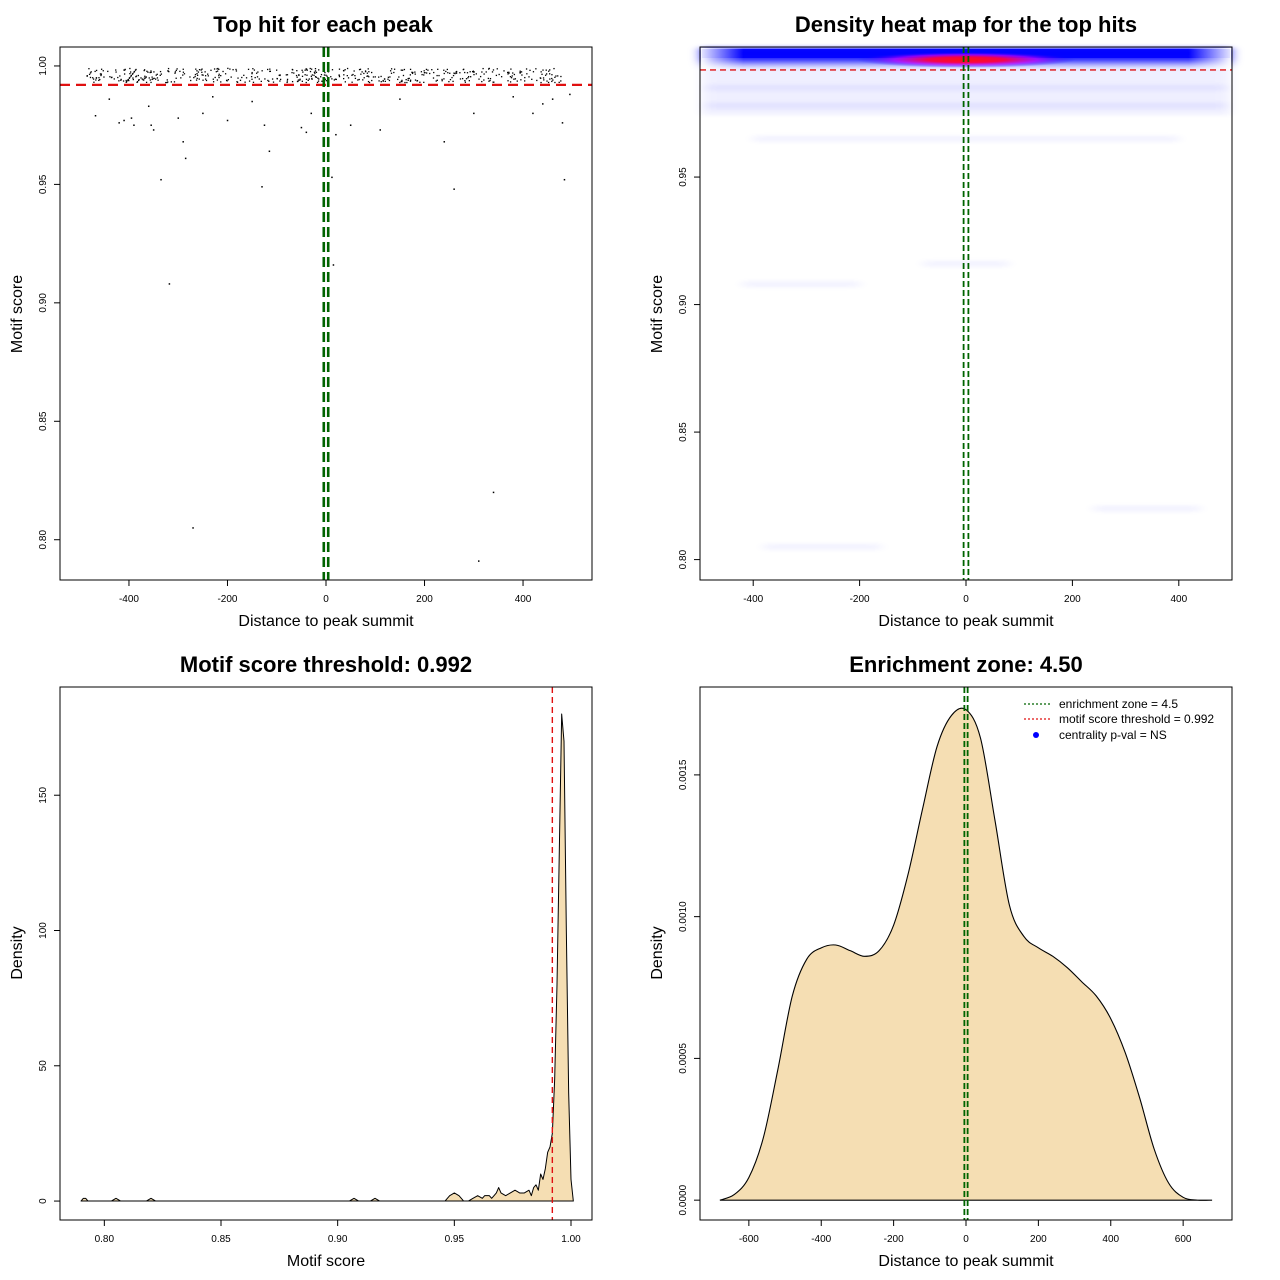  I want to click on x-axis-label: Motif score, so click(326, 1261).